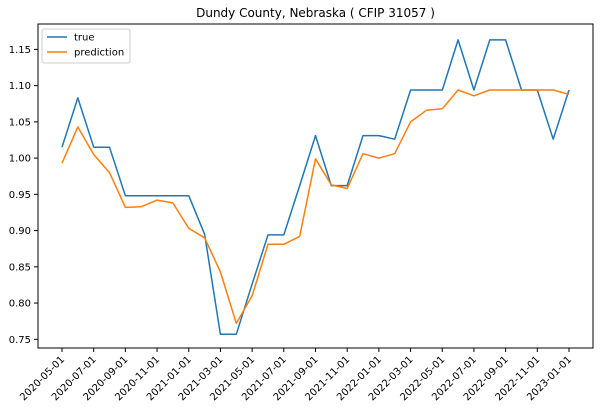  I want to click on chart-title: Dundy County, Nebraska ( CFIP 31057 ), so click(315, 13).